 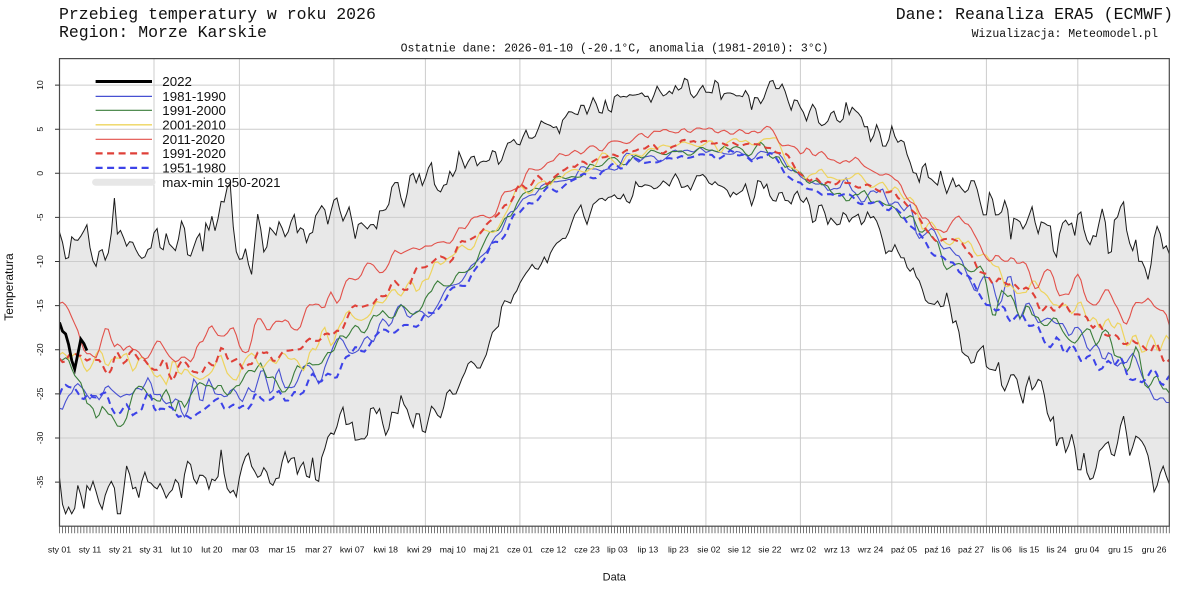 What do you see at coordinates (282, 550) in the screenshot?
I see `svg-text: mar 15` at bounding box center [282, 550].